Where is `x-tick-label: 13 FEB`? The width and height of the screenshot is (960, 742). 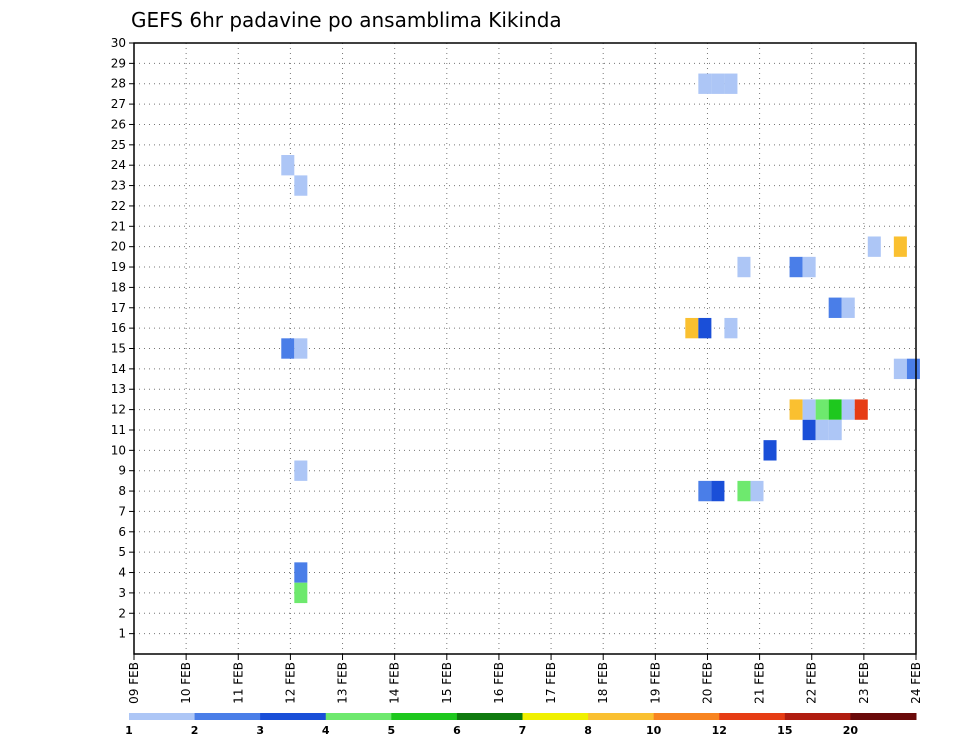
x-tick-label: 13 FEB is located at coordinates (343, 683).